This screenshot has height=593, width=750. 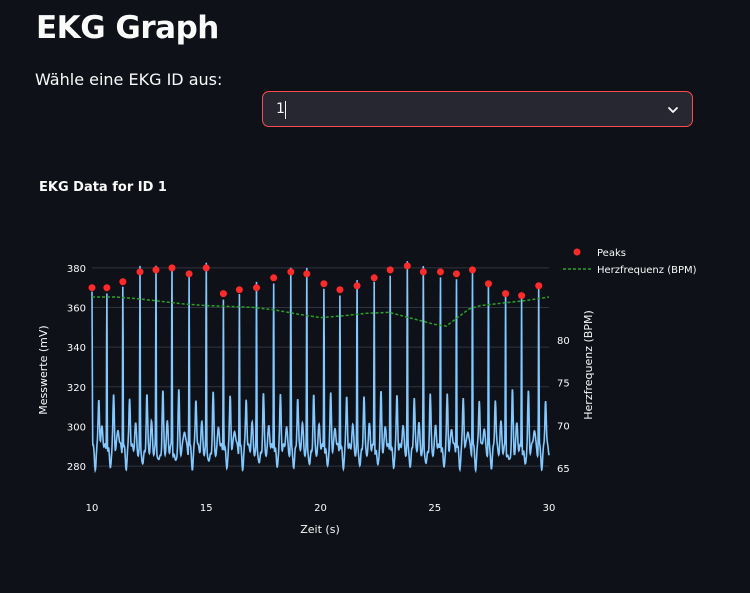 I want to click on legend-peaks-marker, so click(x=577, y=252).